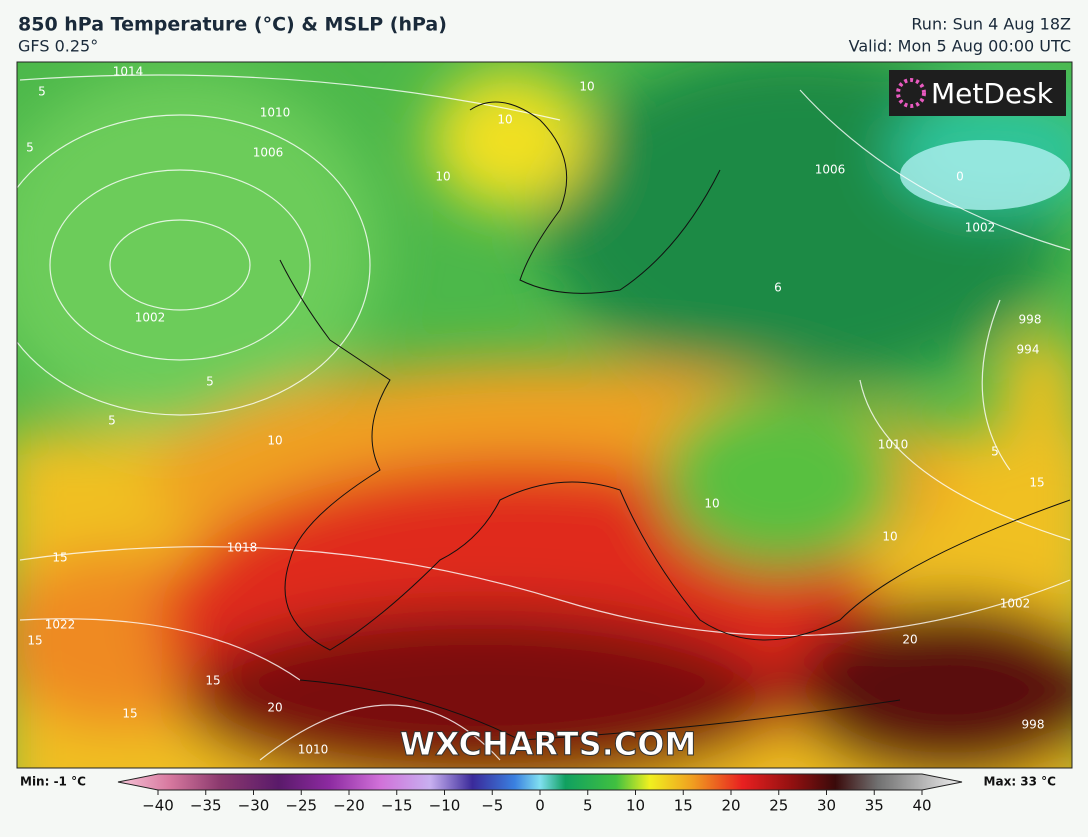  Describe the element at coordinates (635, 806) in the screenshot. I see `colorbar-tick-label: 10` at that location.